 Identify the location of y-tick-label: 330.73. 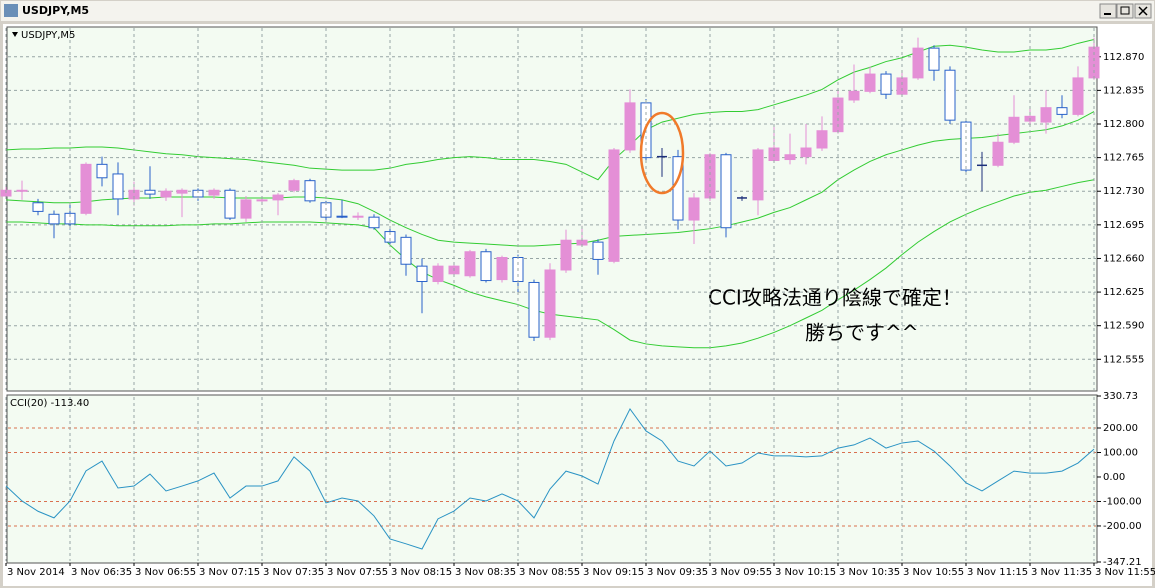
(1120, 396).